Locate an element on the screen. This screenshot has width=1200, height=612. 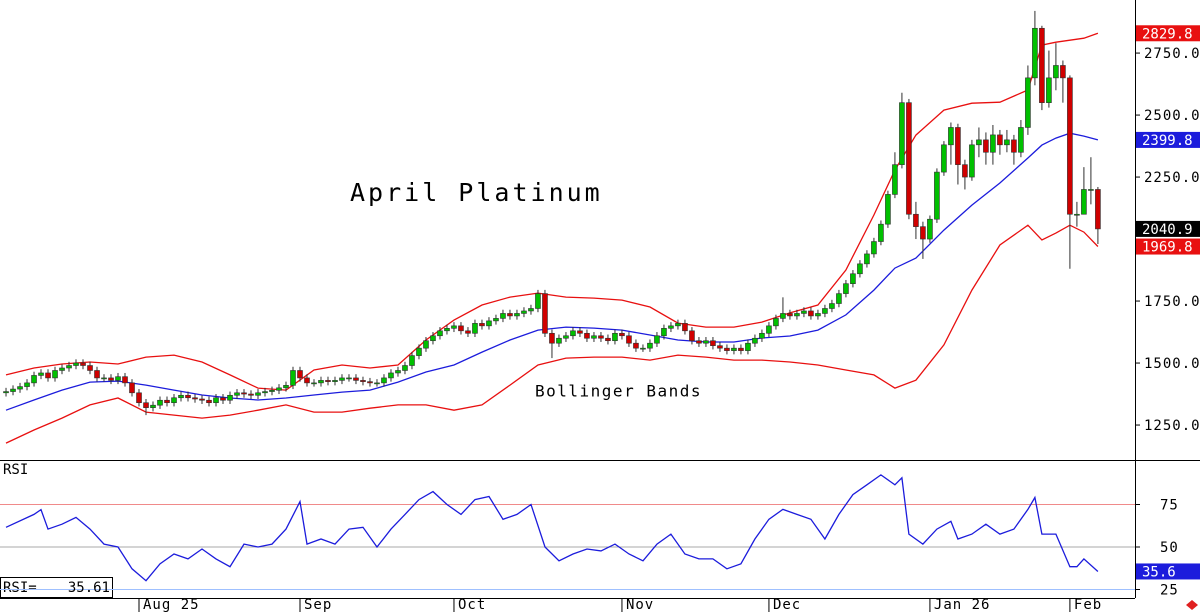
y-tick-label: 2500.0 is located at coordinates (1172, 116).